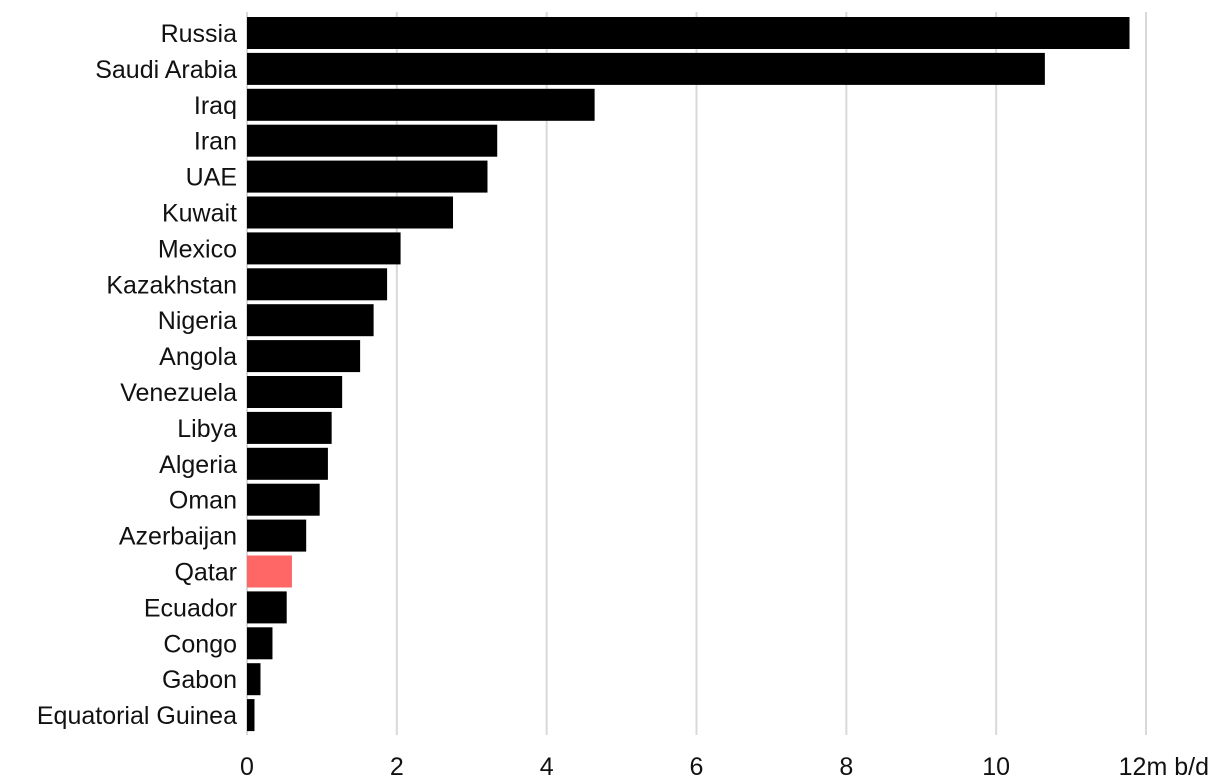  Describe the element at coordinates (317, 284) in the screenshot. I see `bar-kazakhstan` at that location.